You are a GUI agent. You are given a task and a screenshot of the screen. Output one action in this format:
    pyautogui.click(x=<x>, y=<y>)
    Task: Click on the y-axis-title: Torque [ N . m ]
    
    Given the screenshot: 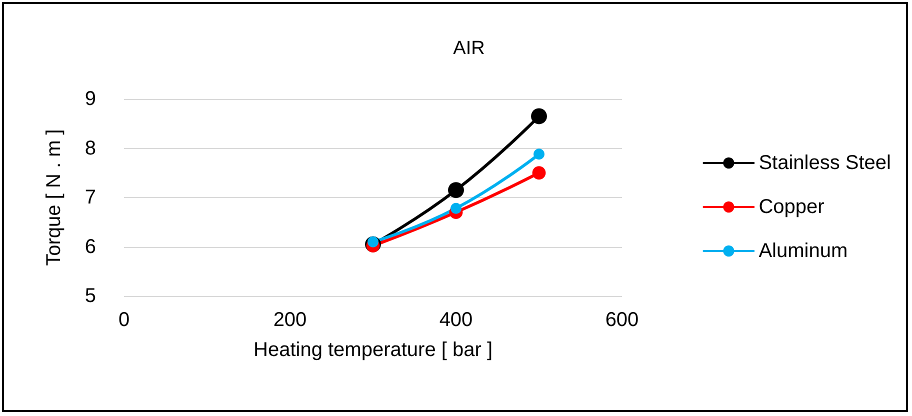 What is the action you would take?
    pyautogui.click(x=54, y=197)
    